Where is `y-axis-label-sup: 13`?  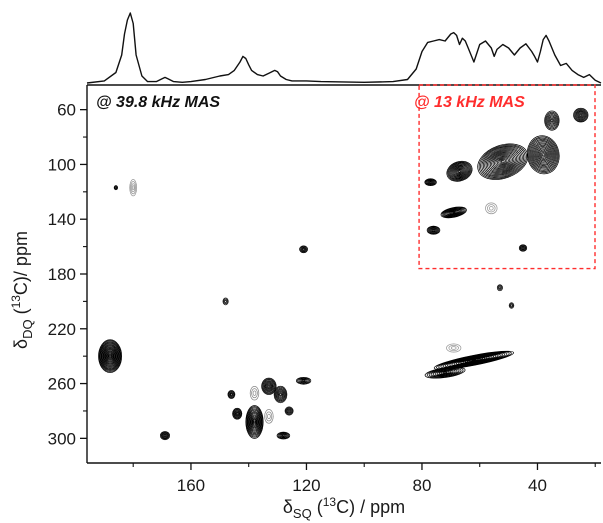
y-axis-label-sup: 13 is located at coordinates (16, 302).